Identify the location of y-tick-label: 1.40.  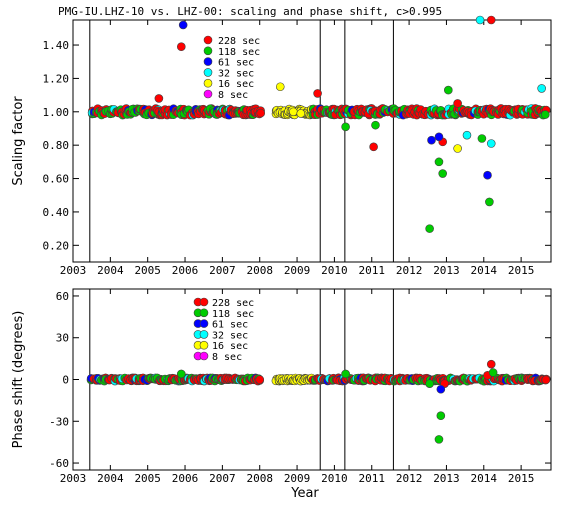
(56, 45).